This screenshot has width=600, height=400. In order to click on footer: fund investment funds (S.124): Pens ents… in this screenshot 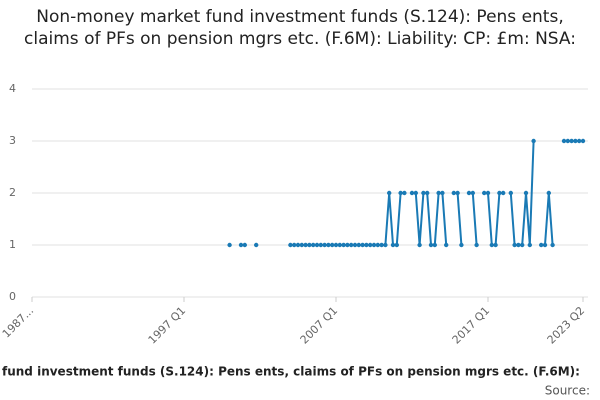, I will do `click(291, 372)`.